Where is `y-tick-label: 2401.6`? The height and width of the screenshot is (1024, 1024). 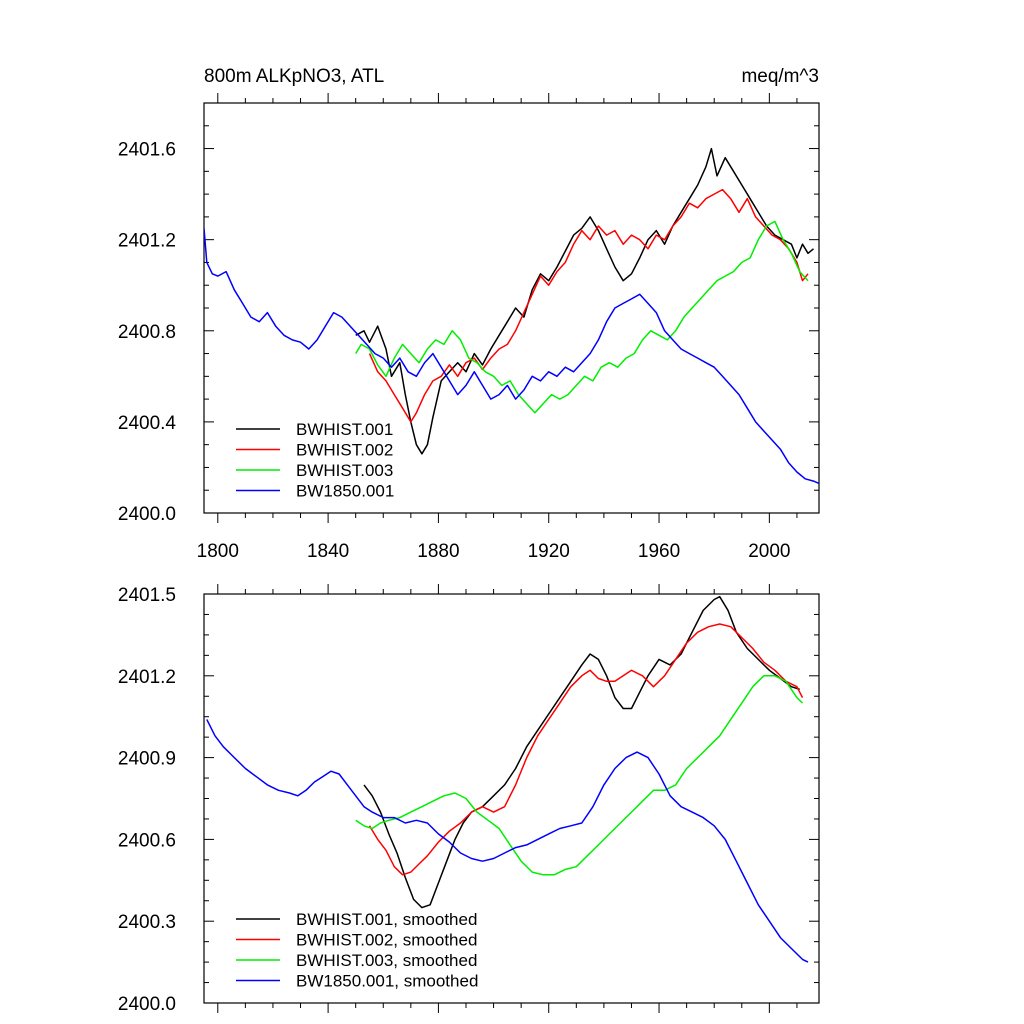
y-tick-label: 2401.6 is located at coordinates (147, 150).